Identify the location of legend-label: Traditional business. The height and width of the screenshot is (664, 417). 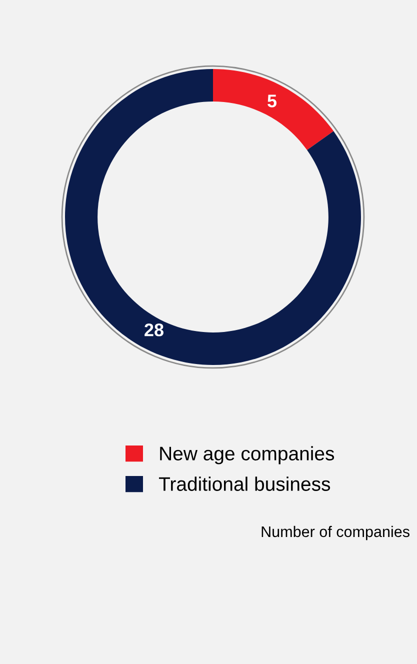
(244, 483).